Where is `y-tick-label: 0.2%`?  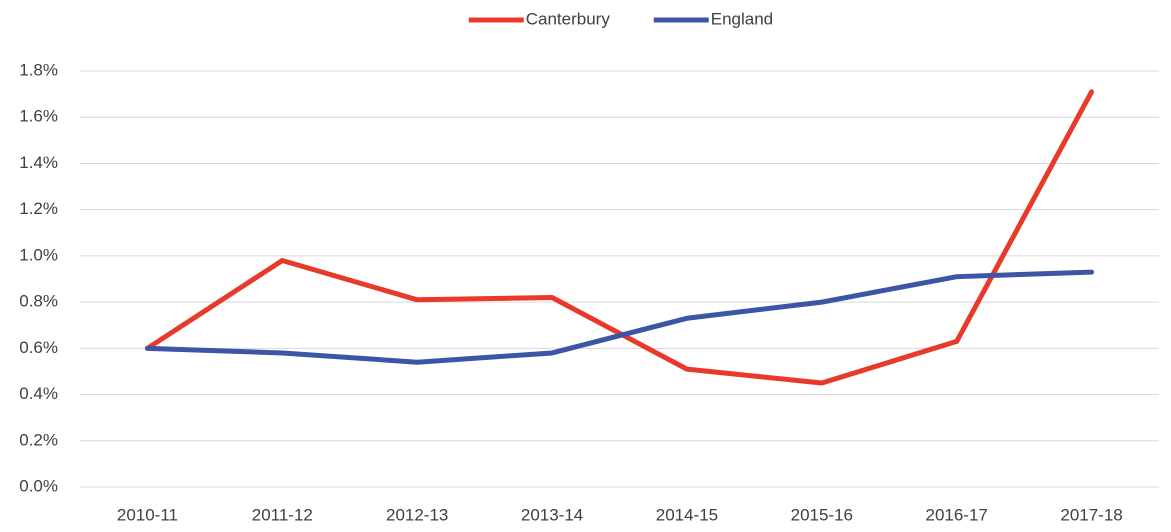
y-tick-label: 0.2% is located at coordinates (38, 439).